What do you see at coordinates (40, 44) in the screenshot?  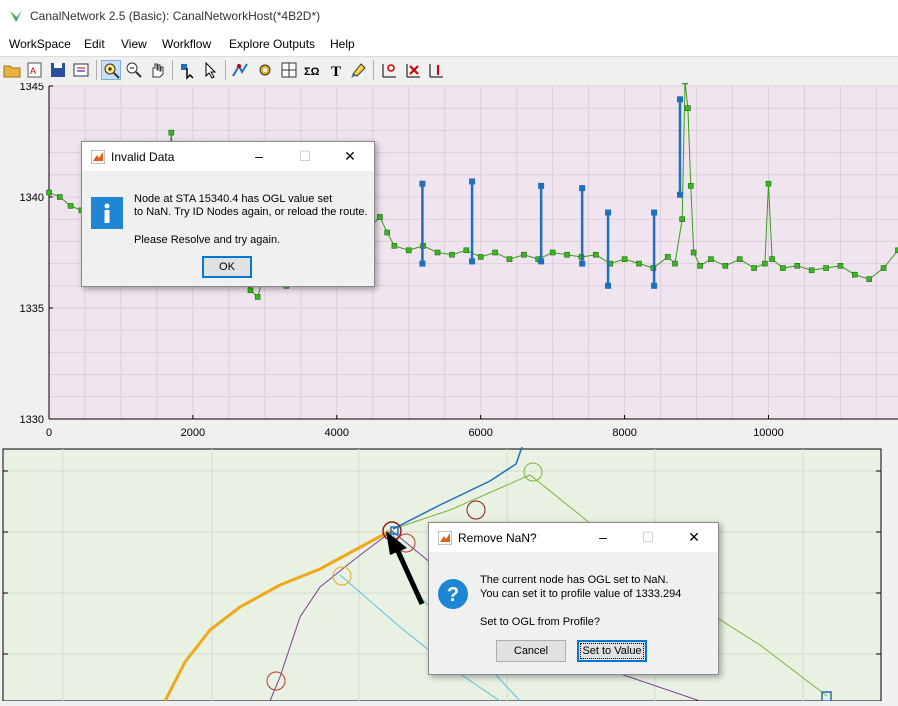 I see `menu-workspace: WorkSpace` at bounding box center [40, 44].